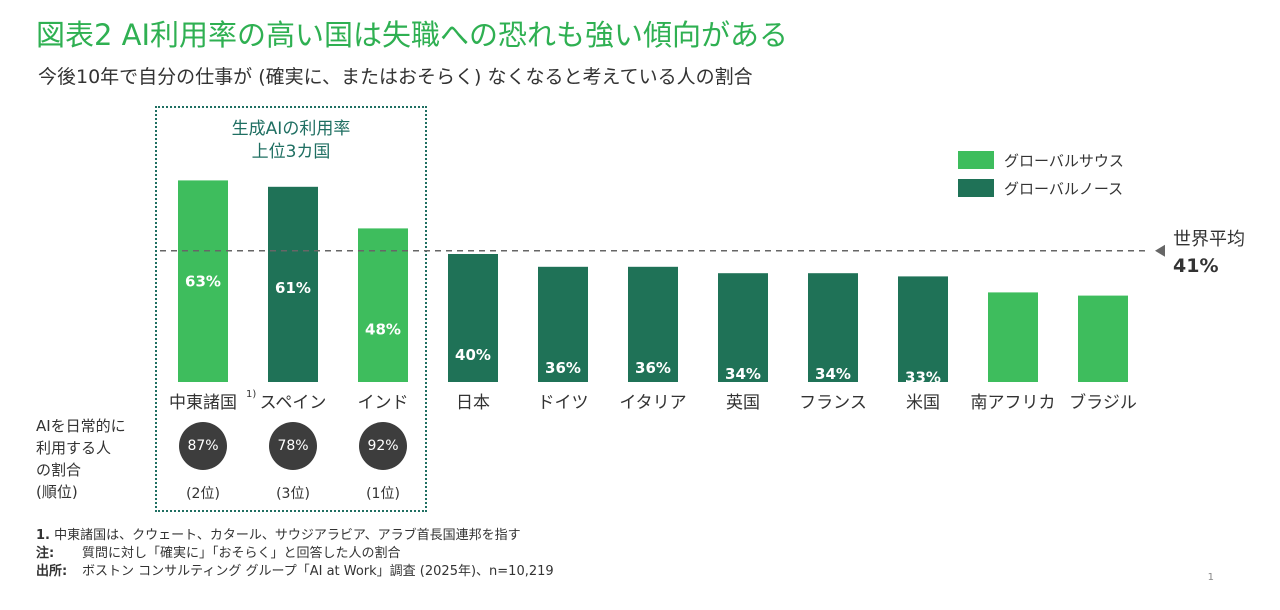  I want to click on category-label-6: 英国, so click(743, 403).